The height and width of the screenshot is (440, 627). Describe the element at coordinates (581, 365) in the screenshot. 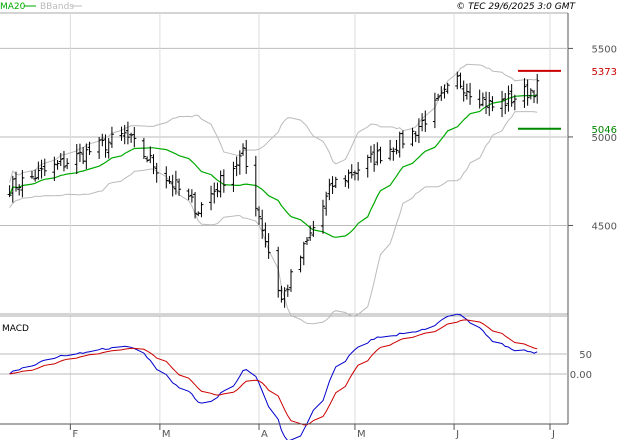

I see `macd-tick-labels: 0.00 50` at that location.